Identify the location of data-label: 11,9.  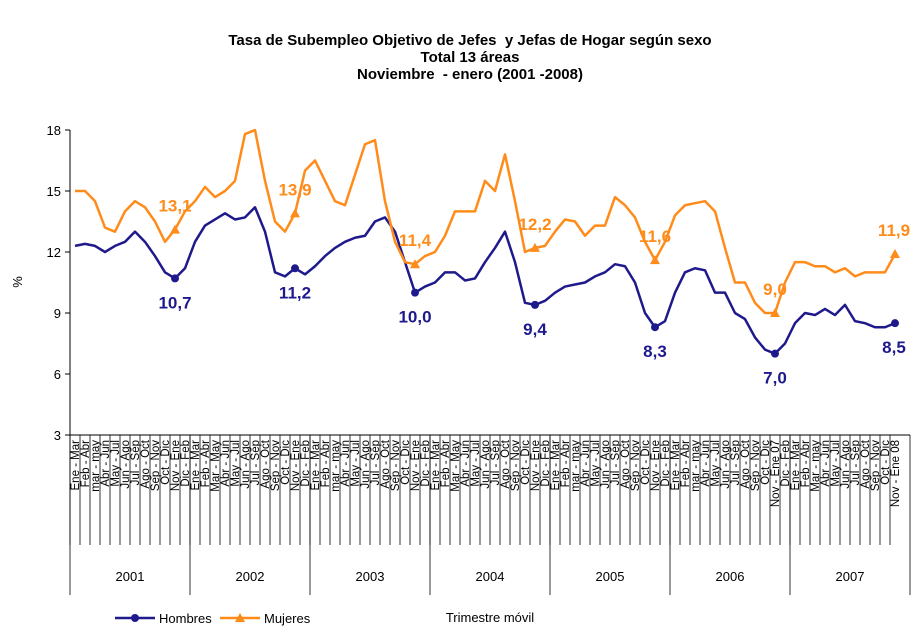
(894, 230).